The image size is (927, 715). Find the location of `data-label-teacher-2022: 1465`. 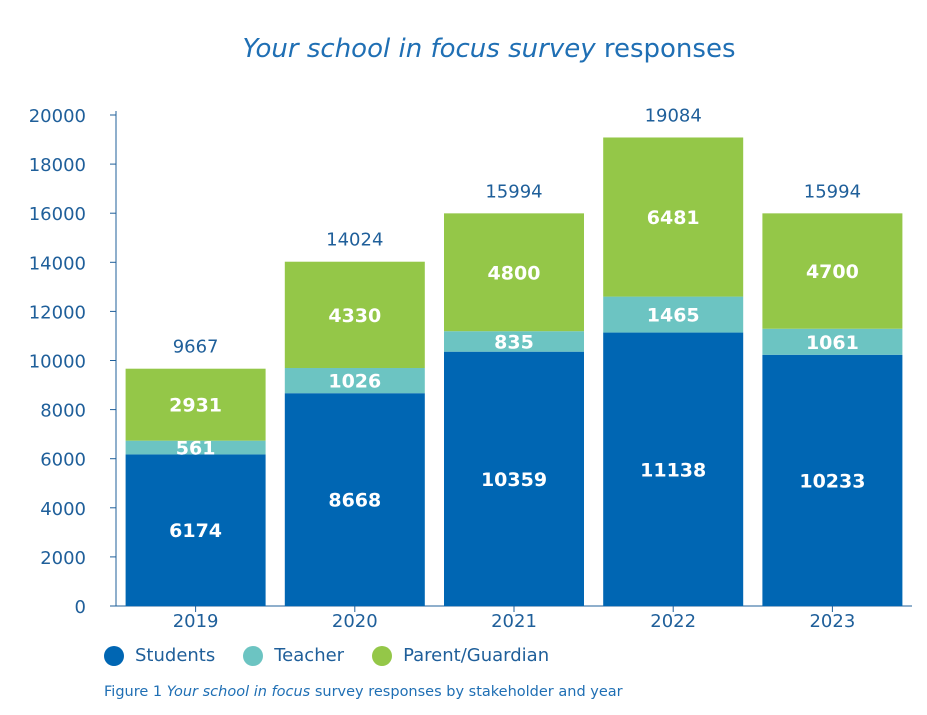

data-label-teacher-2022: 1465 is located at coordinates (673, 316).